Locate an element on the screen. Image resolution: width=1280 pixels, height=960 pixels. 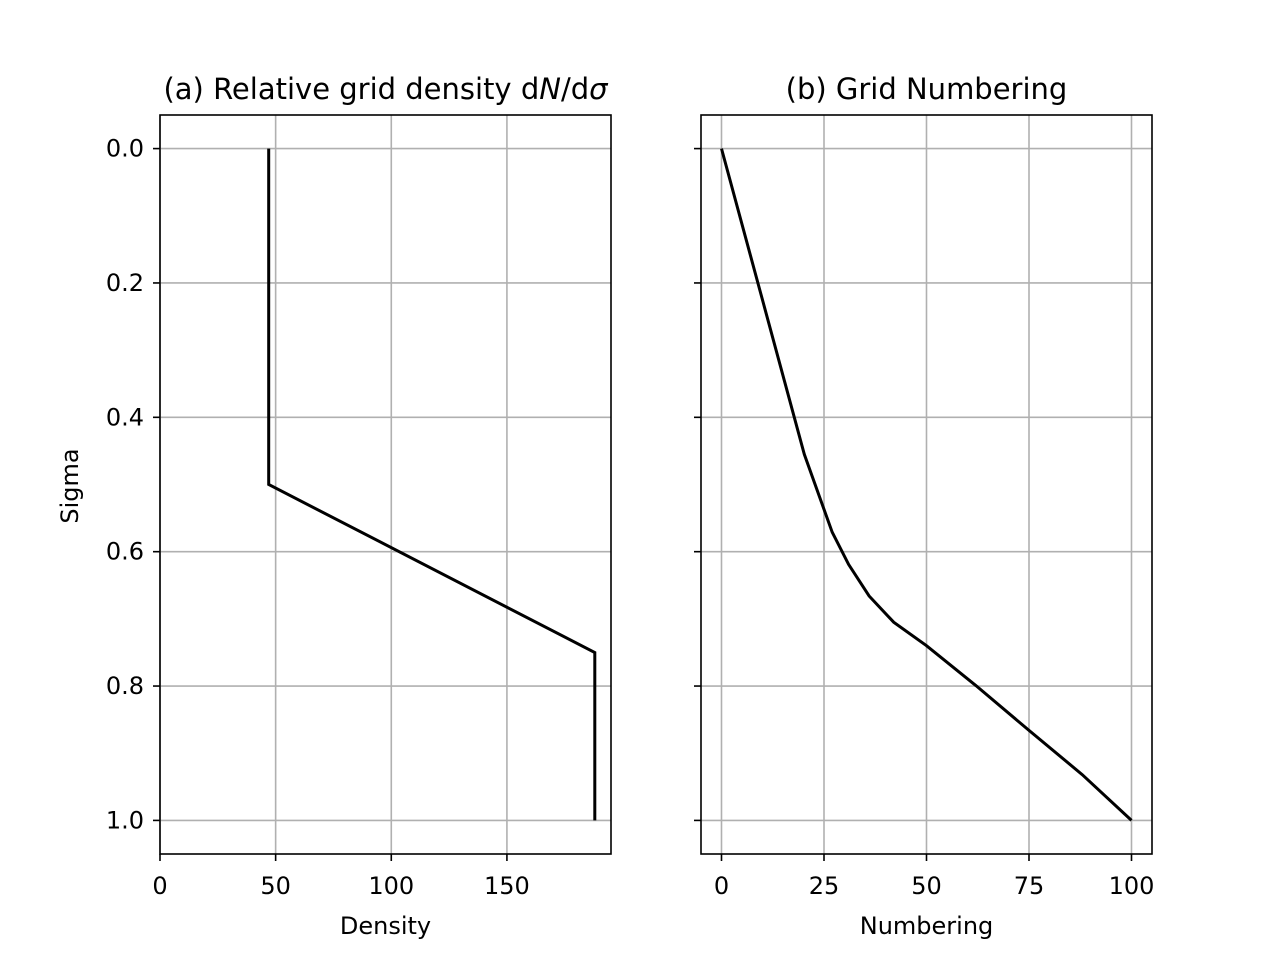
density-x-tick-label: 50 is located at coordinates (275, 886).